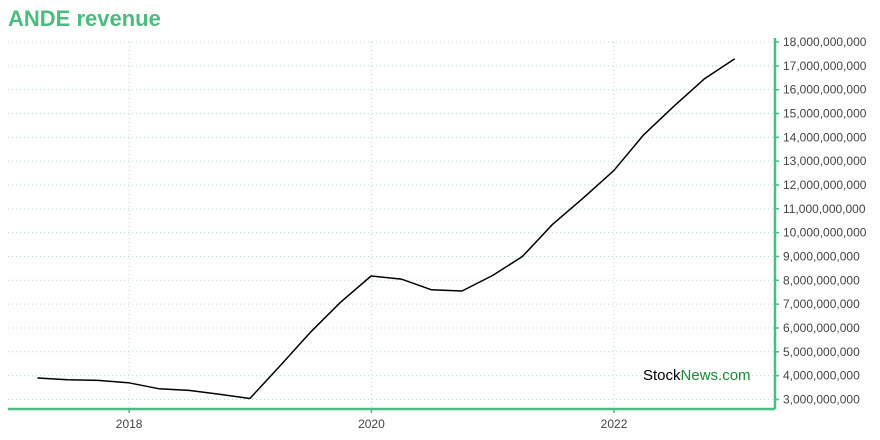 The width and height of the screenshot is (880, 440). I want to click on y-tick-label-8: 11,000,000,000, so click(824, 209).